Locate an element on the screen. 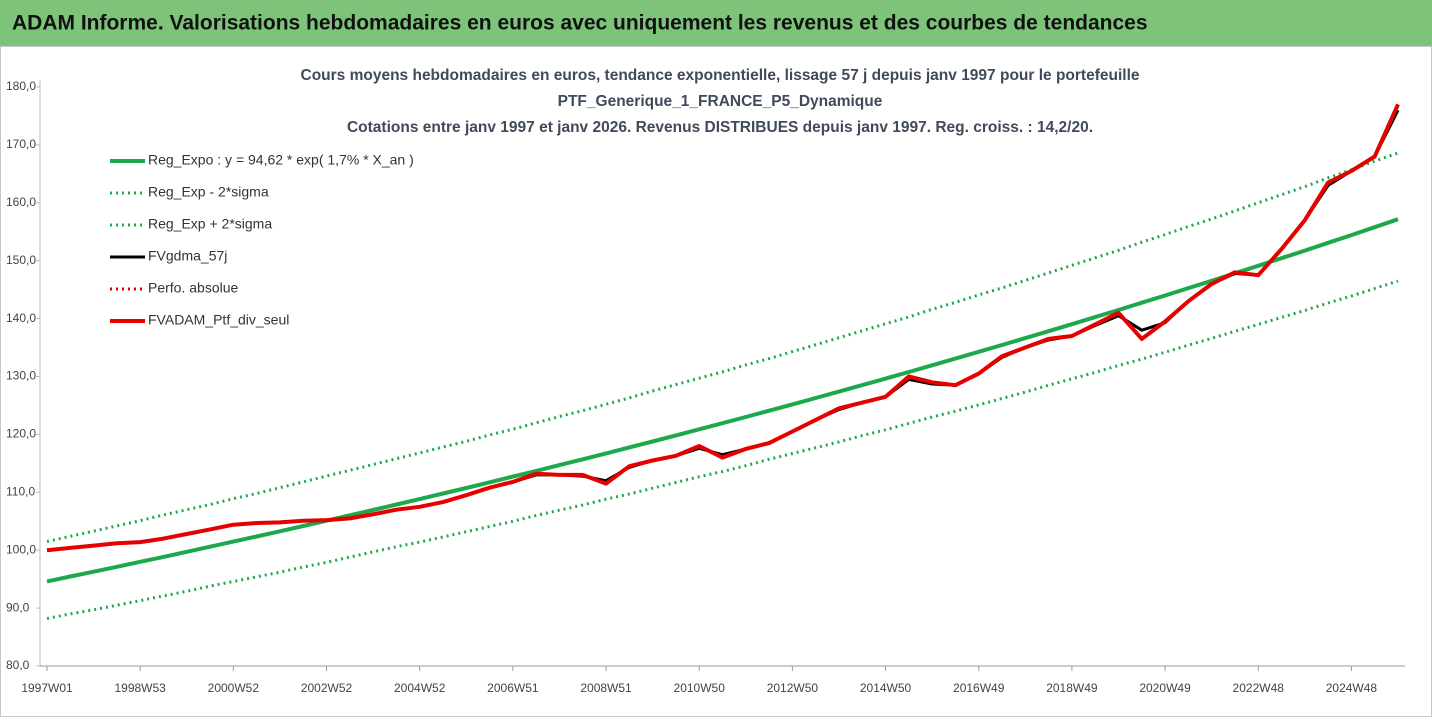 This screenshot has height=723, width=1432. x-tick-label: 1998W53 is located at coordinates (140, 688).